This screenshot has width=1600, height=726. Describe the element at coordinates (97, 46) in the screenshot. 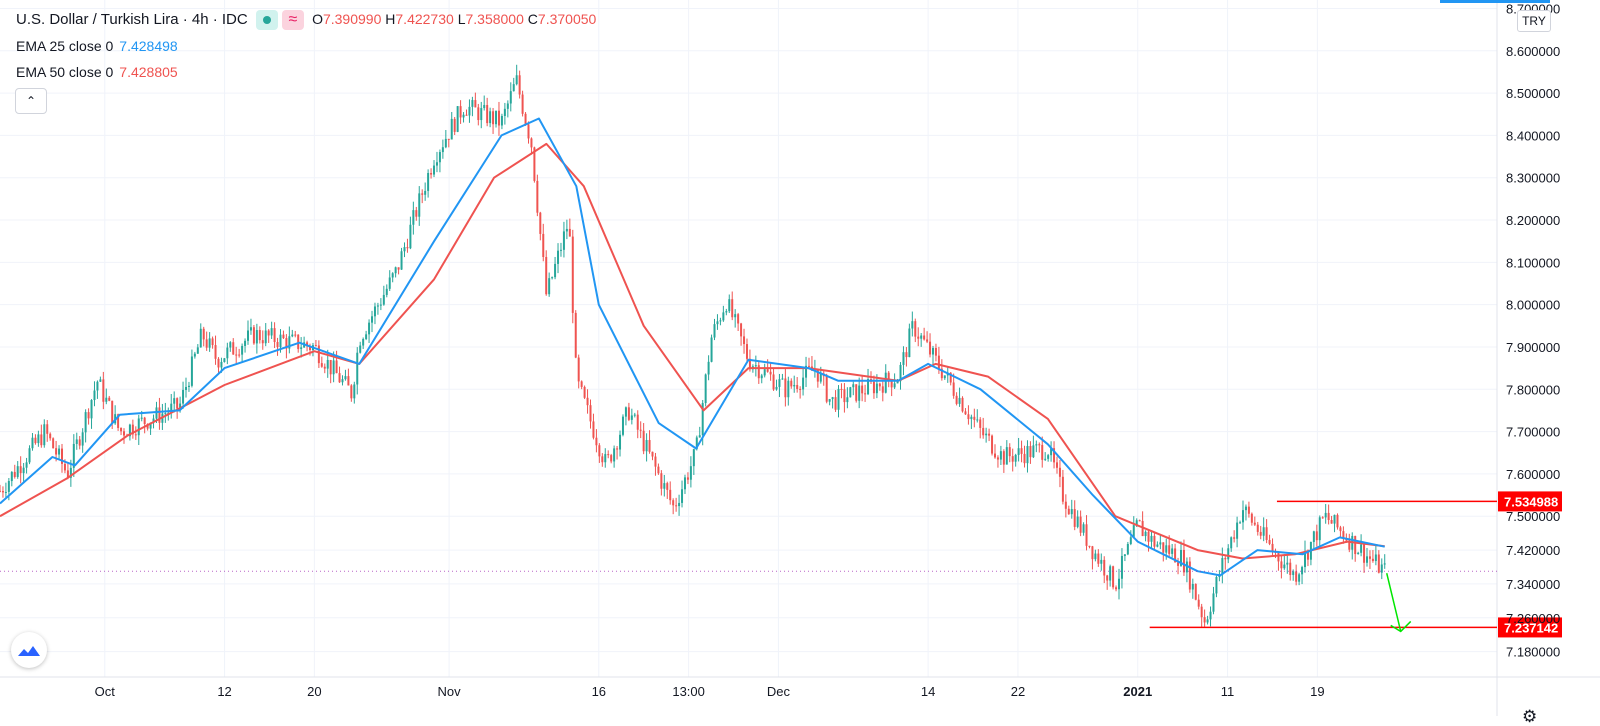

I see `indicator-ema25: EMA 25 close 0 7.428498` at that location.